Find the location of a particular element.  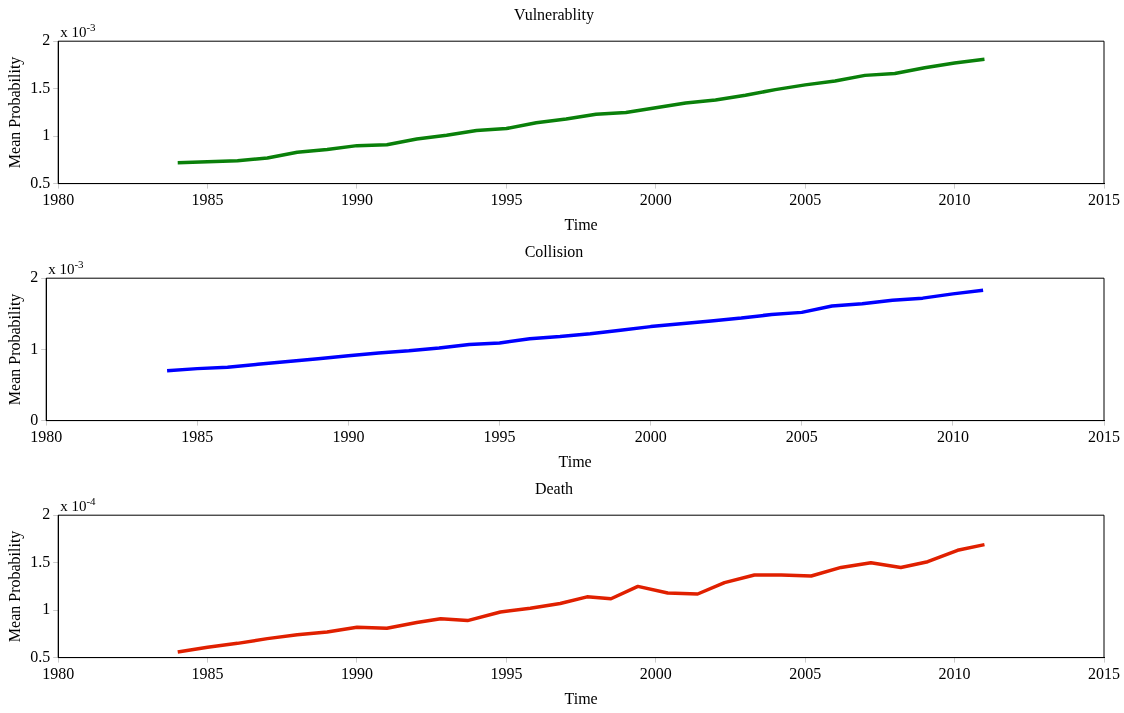

y-tick-label: 0 is located at coordinates (34, 419).